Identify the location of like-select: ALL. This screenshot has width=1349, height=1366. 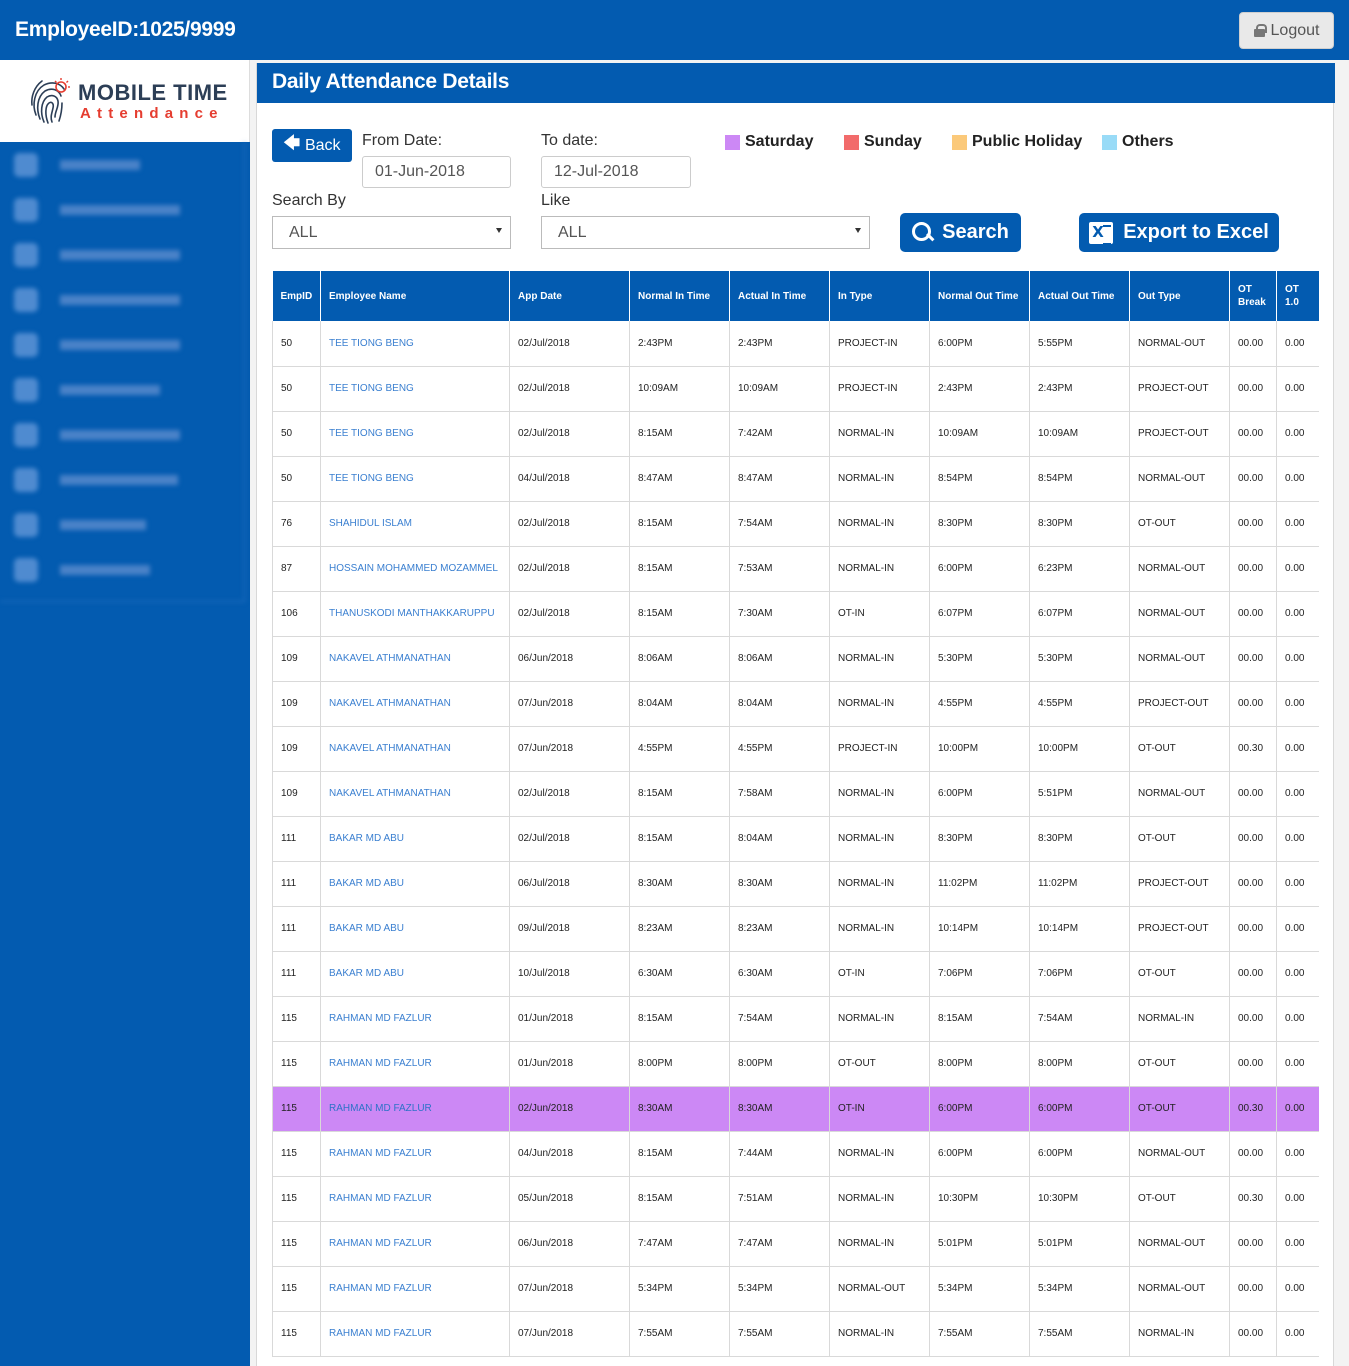
(705, 232).